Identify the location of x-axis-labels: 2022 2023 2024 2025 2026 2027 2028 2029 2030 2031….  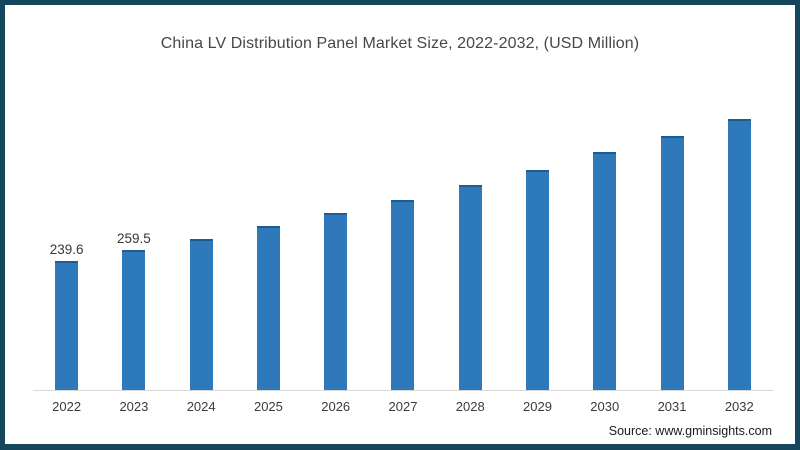
(403, 406).